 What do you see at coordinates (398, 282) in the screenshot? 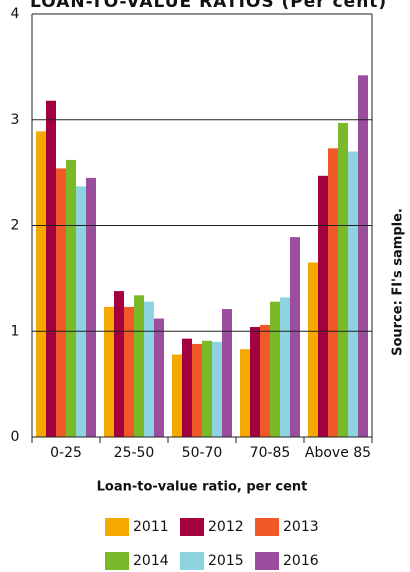
I see `source-note: Source: FI's sample.` at bounding box center [398, 282].